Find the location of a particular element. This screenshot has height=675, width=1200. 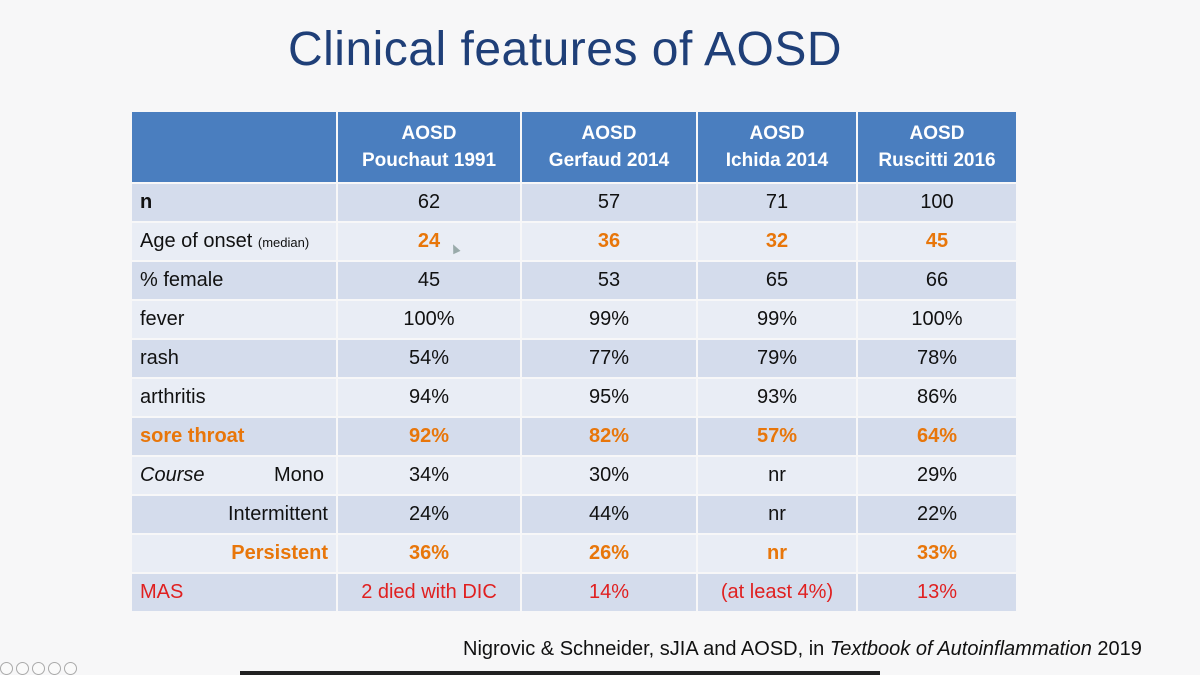

table-row-course-mono: Course Mono 34% 30% nr 29% is located at coordinates (574, 475).